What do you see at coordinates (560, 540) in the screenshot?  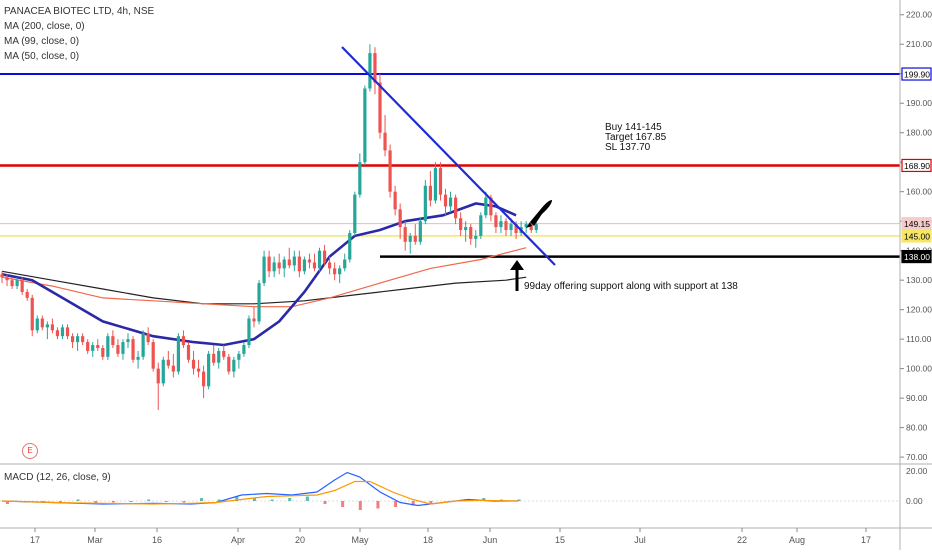 I see `time-tick-label: 15` at bounding box center [560, 540].